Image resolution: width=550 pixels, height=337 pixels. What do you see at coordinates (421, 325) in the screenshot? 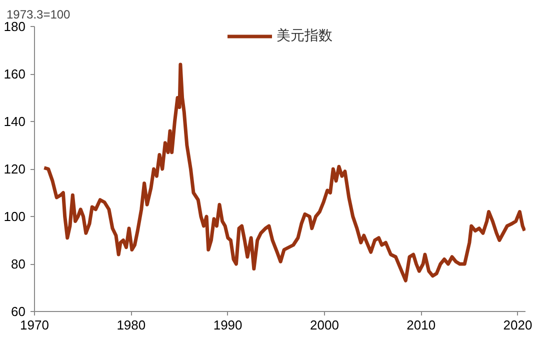
I see `x-tick-label: 2010` at bounding box center [421, 325].